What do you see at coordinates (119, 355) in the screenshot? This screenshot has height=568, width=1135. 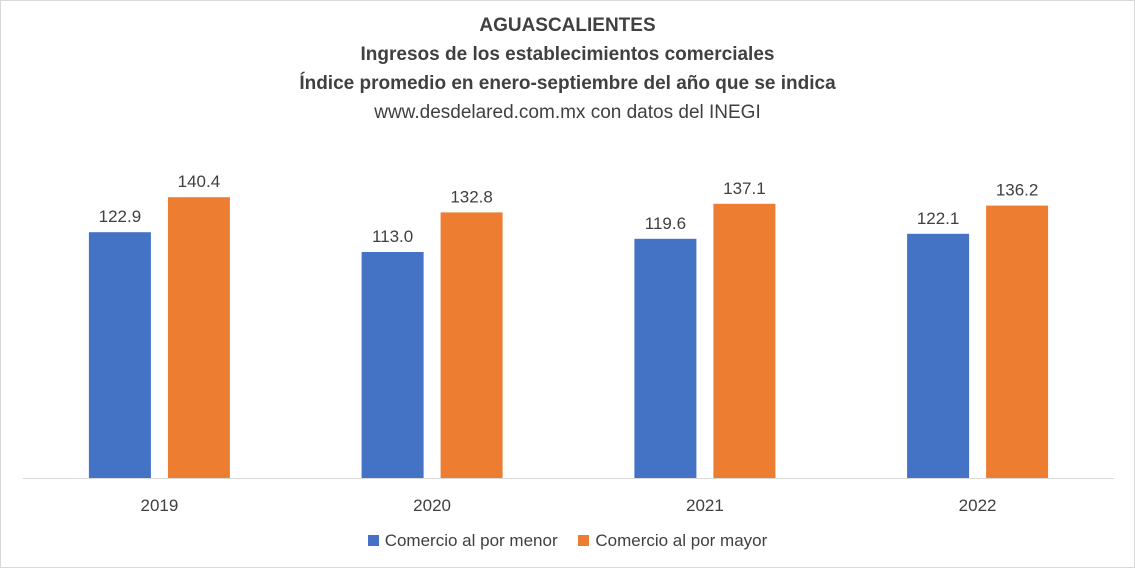 I see `bar-2019-menor` at bounding box center [119, 355].